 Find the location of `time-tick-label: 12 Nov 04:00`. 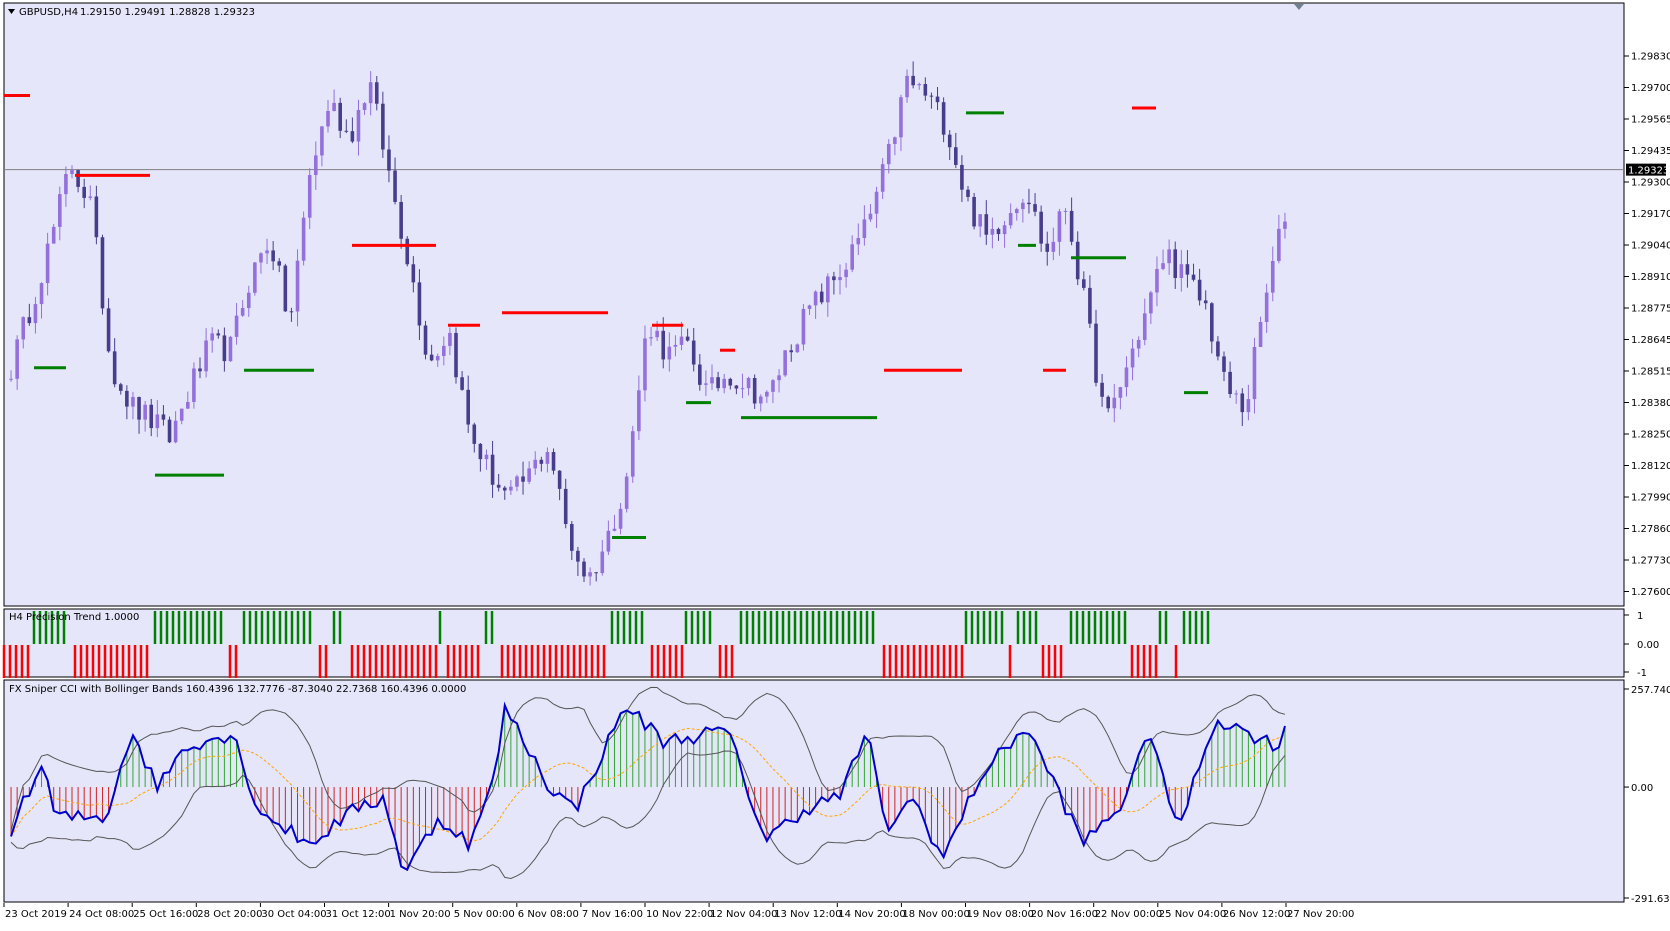

time-tick-label: 12 Nov 04:00 is located at coordinates (743, 914).